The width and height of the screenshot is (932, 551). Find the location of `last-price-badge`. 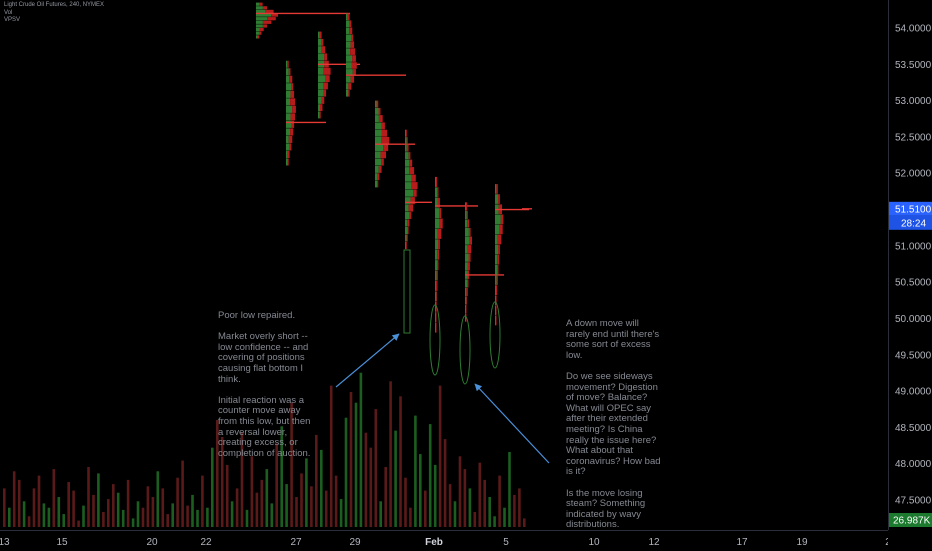

last-price-badge is located at coordinates (910, 208).